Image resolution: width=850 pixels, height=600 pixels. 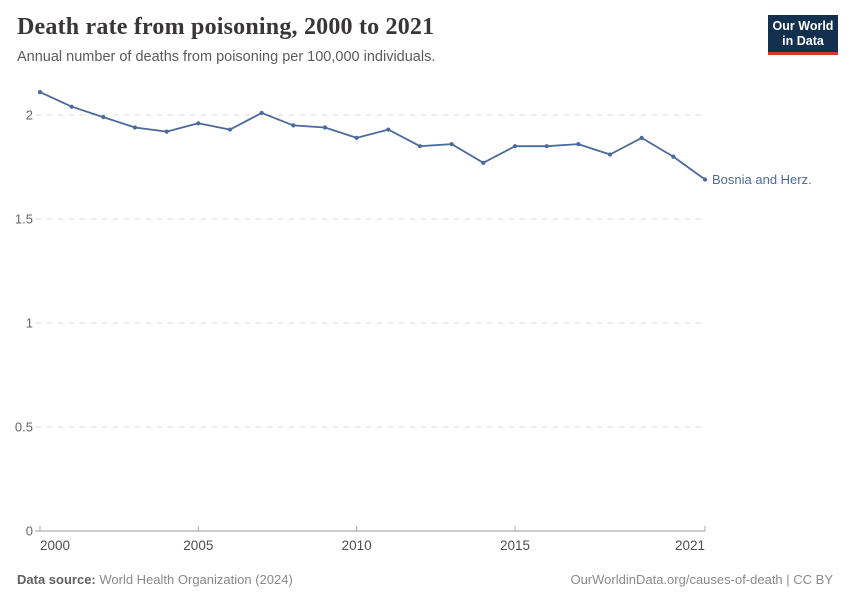 I want to click on x-tick-label: 2010, so click(x=357, y=545).